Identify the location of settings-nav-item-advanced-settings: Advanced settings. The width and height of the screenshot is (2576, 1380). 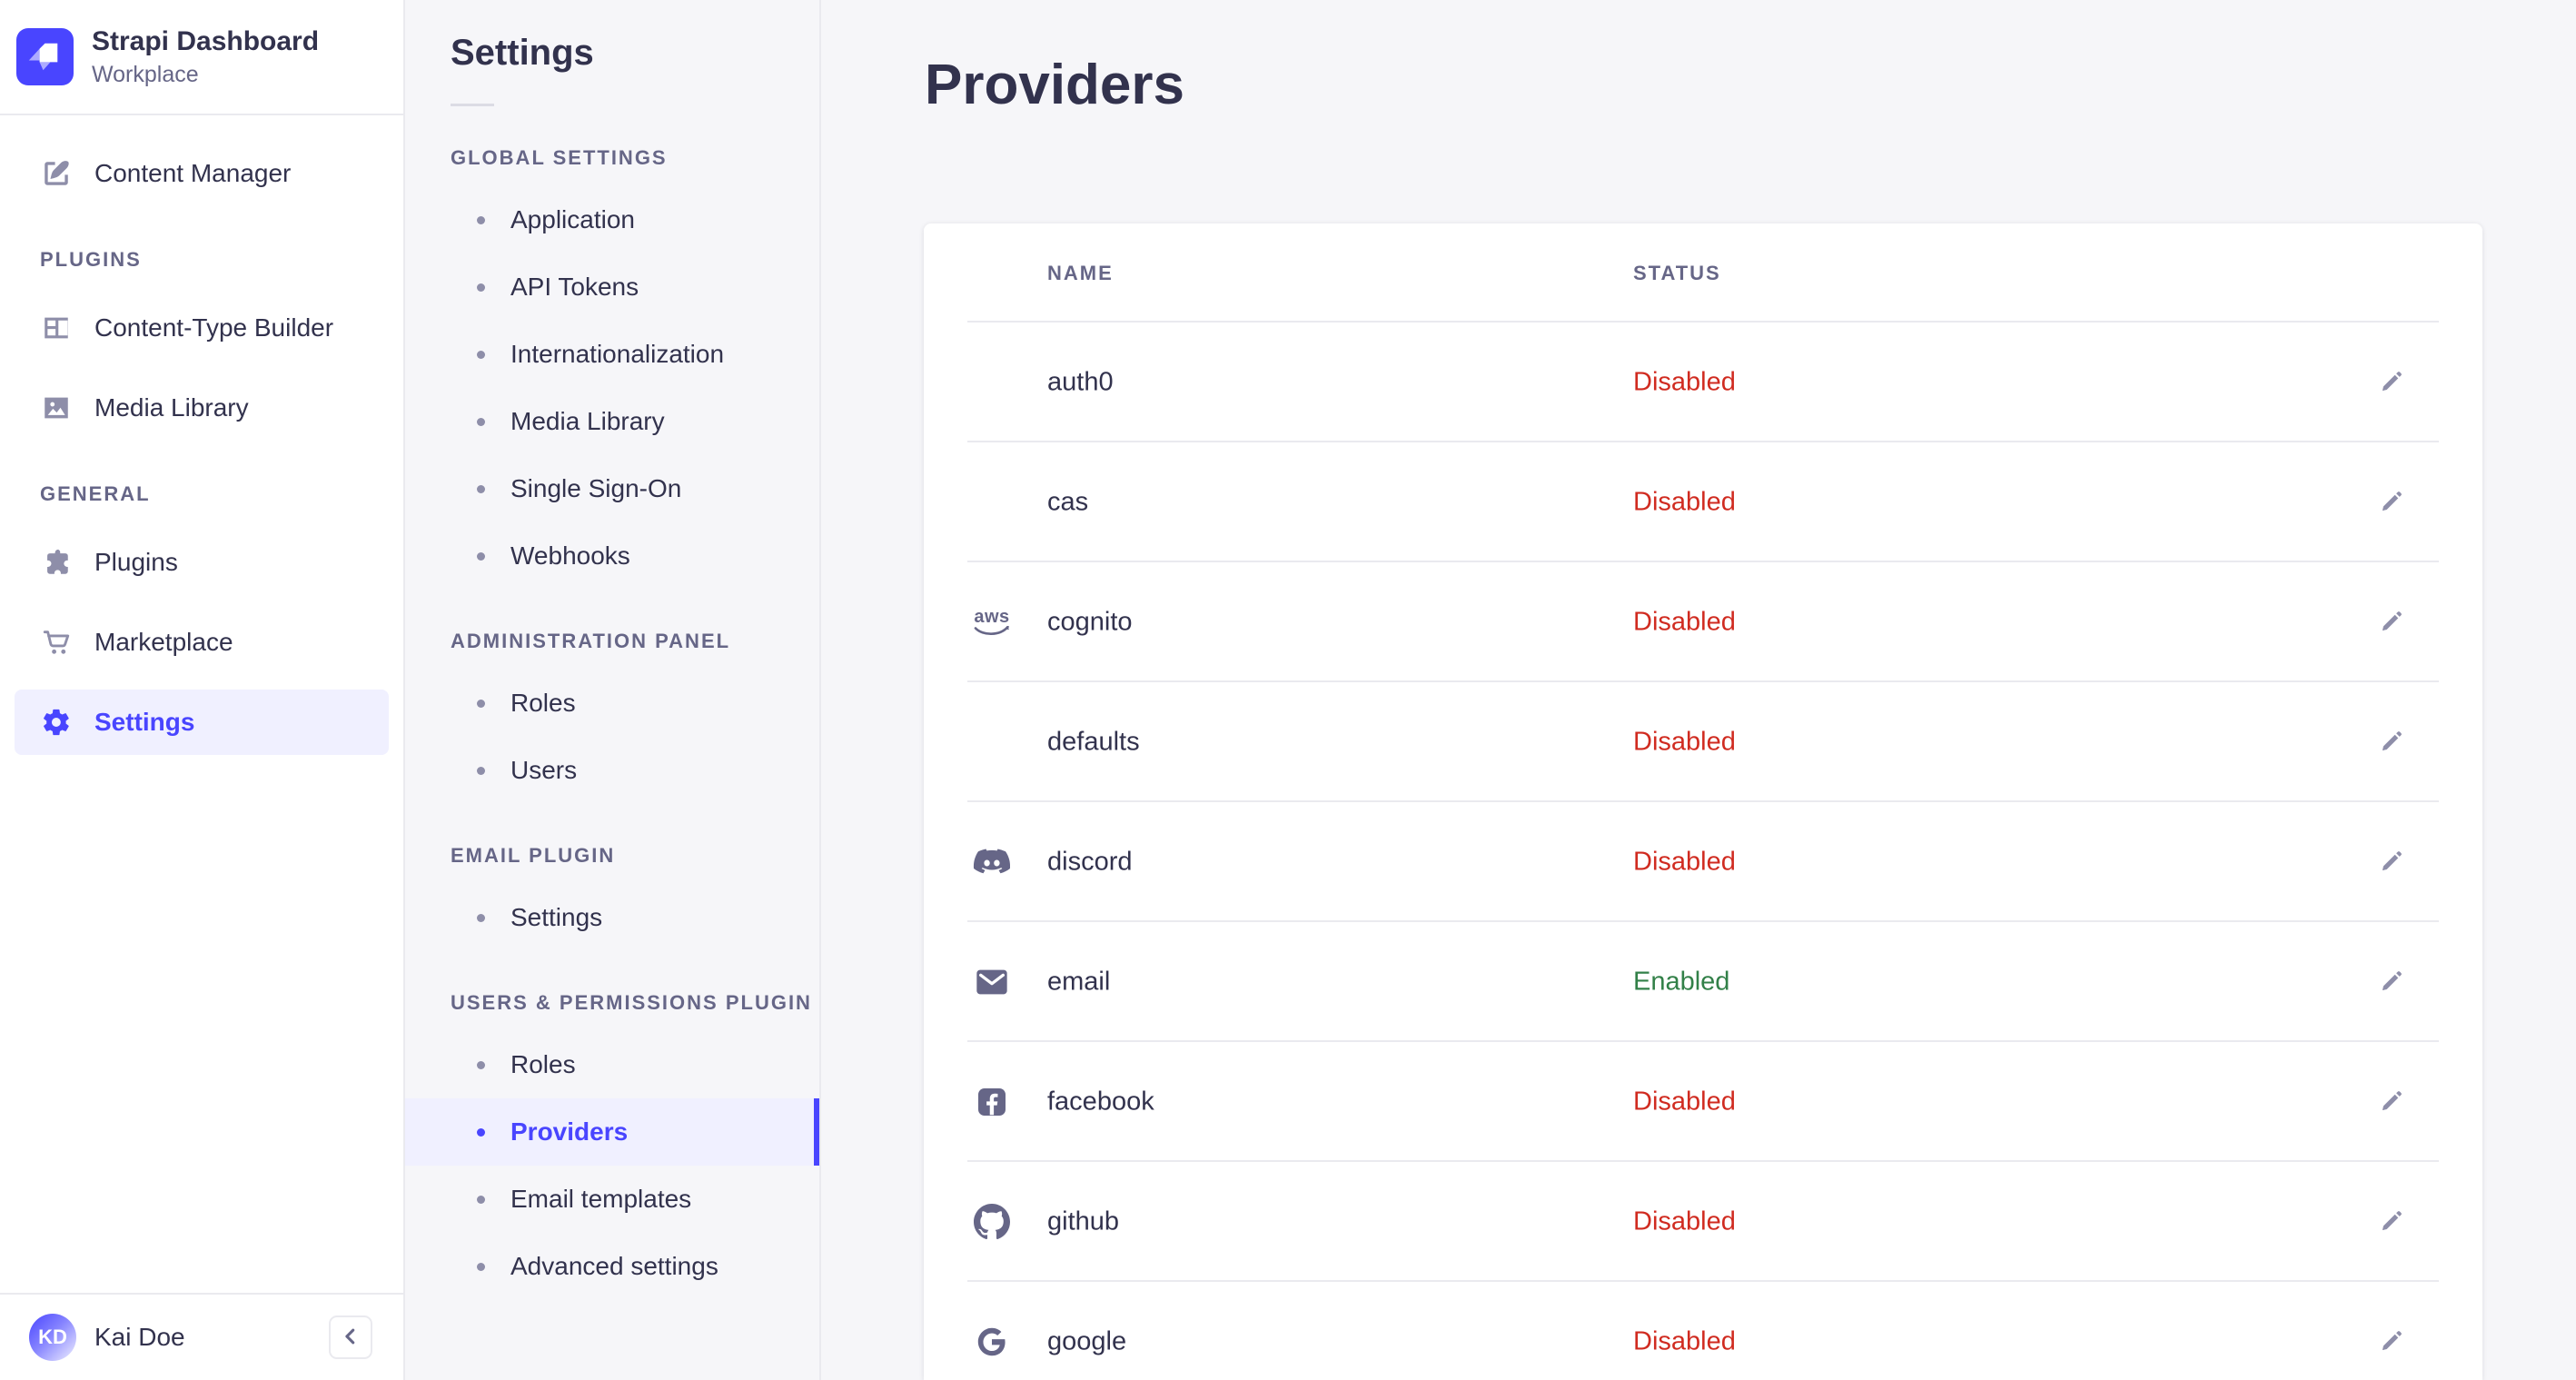
(612, 1266).